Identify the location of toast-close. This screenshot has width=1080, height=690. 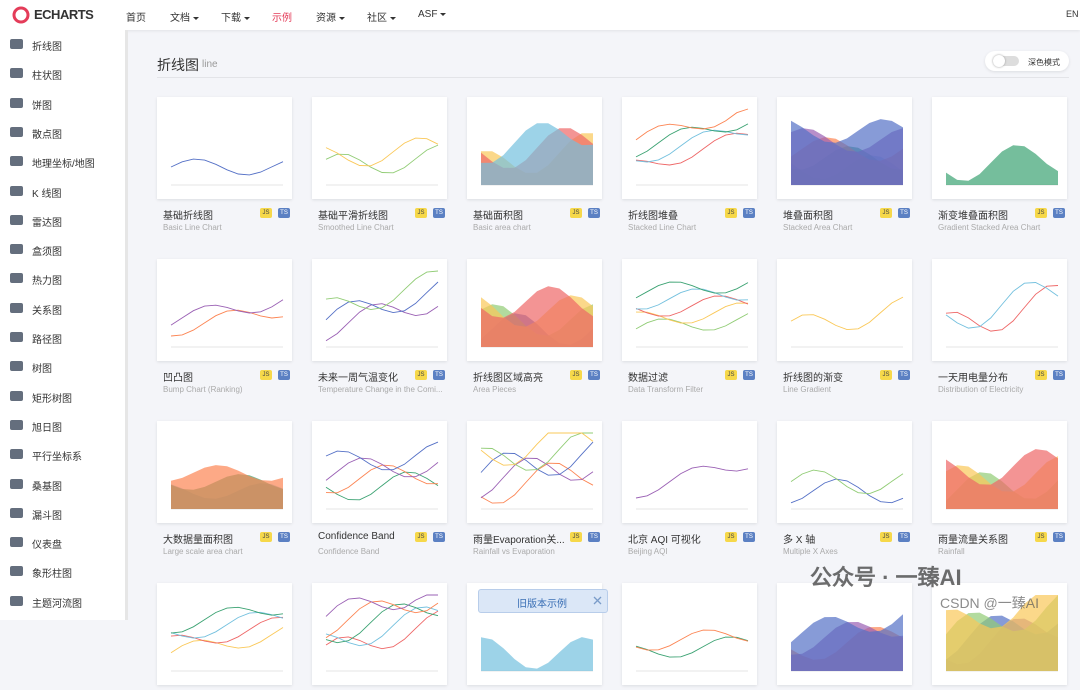
(597, 600).